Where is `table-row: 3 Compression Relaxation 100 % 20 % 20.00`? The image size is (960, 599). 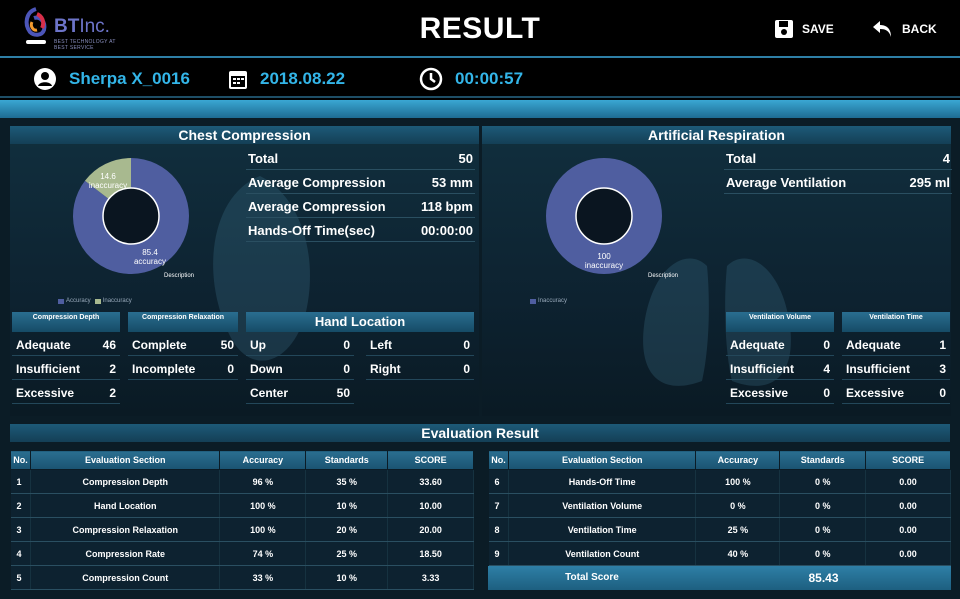
table-row: 3 Compression Relaxation 100 % 20 % 20.00 is located at coordinates (242, 529).